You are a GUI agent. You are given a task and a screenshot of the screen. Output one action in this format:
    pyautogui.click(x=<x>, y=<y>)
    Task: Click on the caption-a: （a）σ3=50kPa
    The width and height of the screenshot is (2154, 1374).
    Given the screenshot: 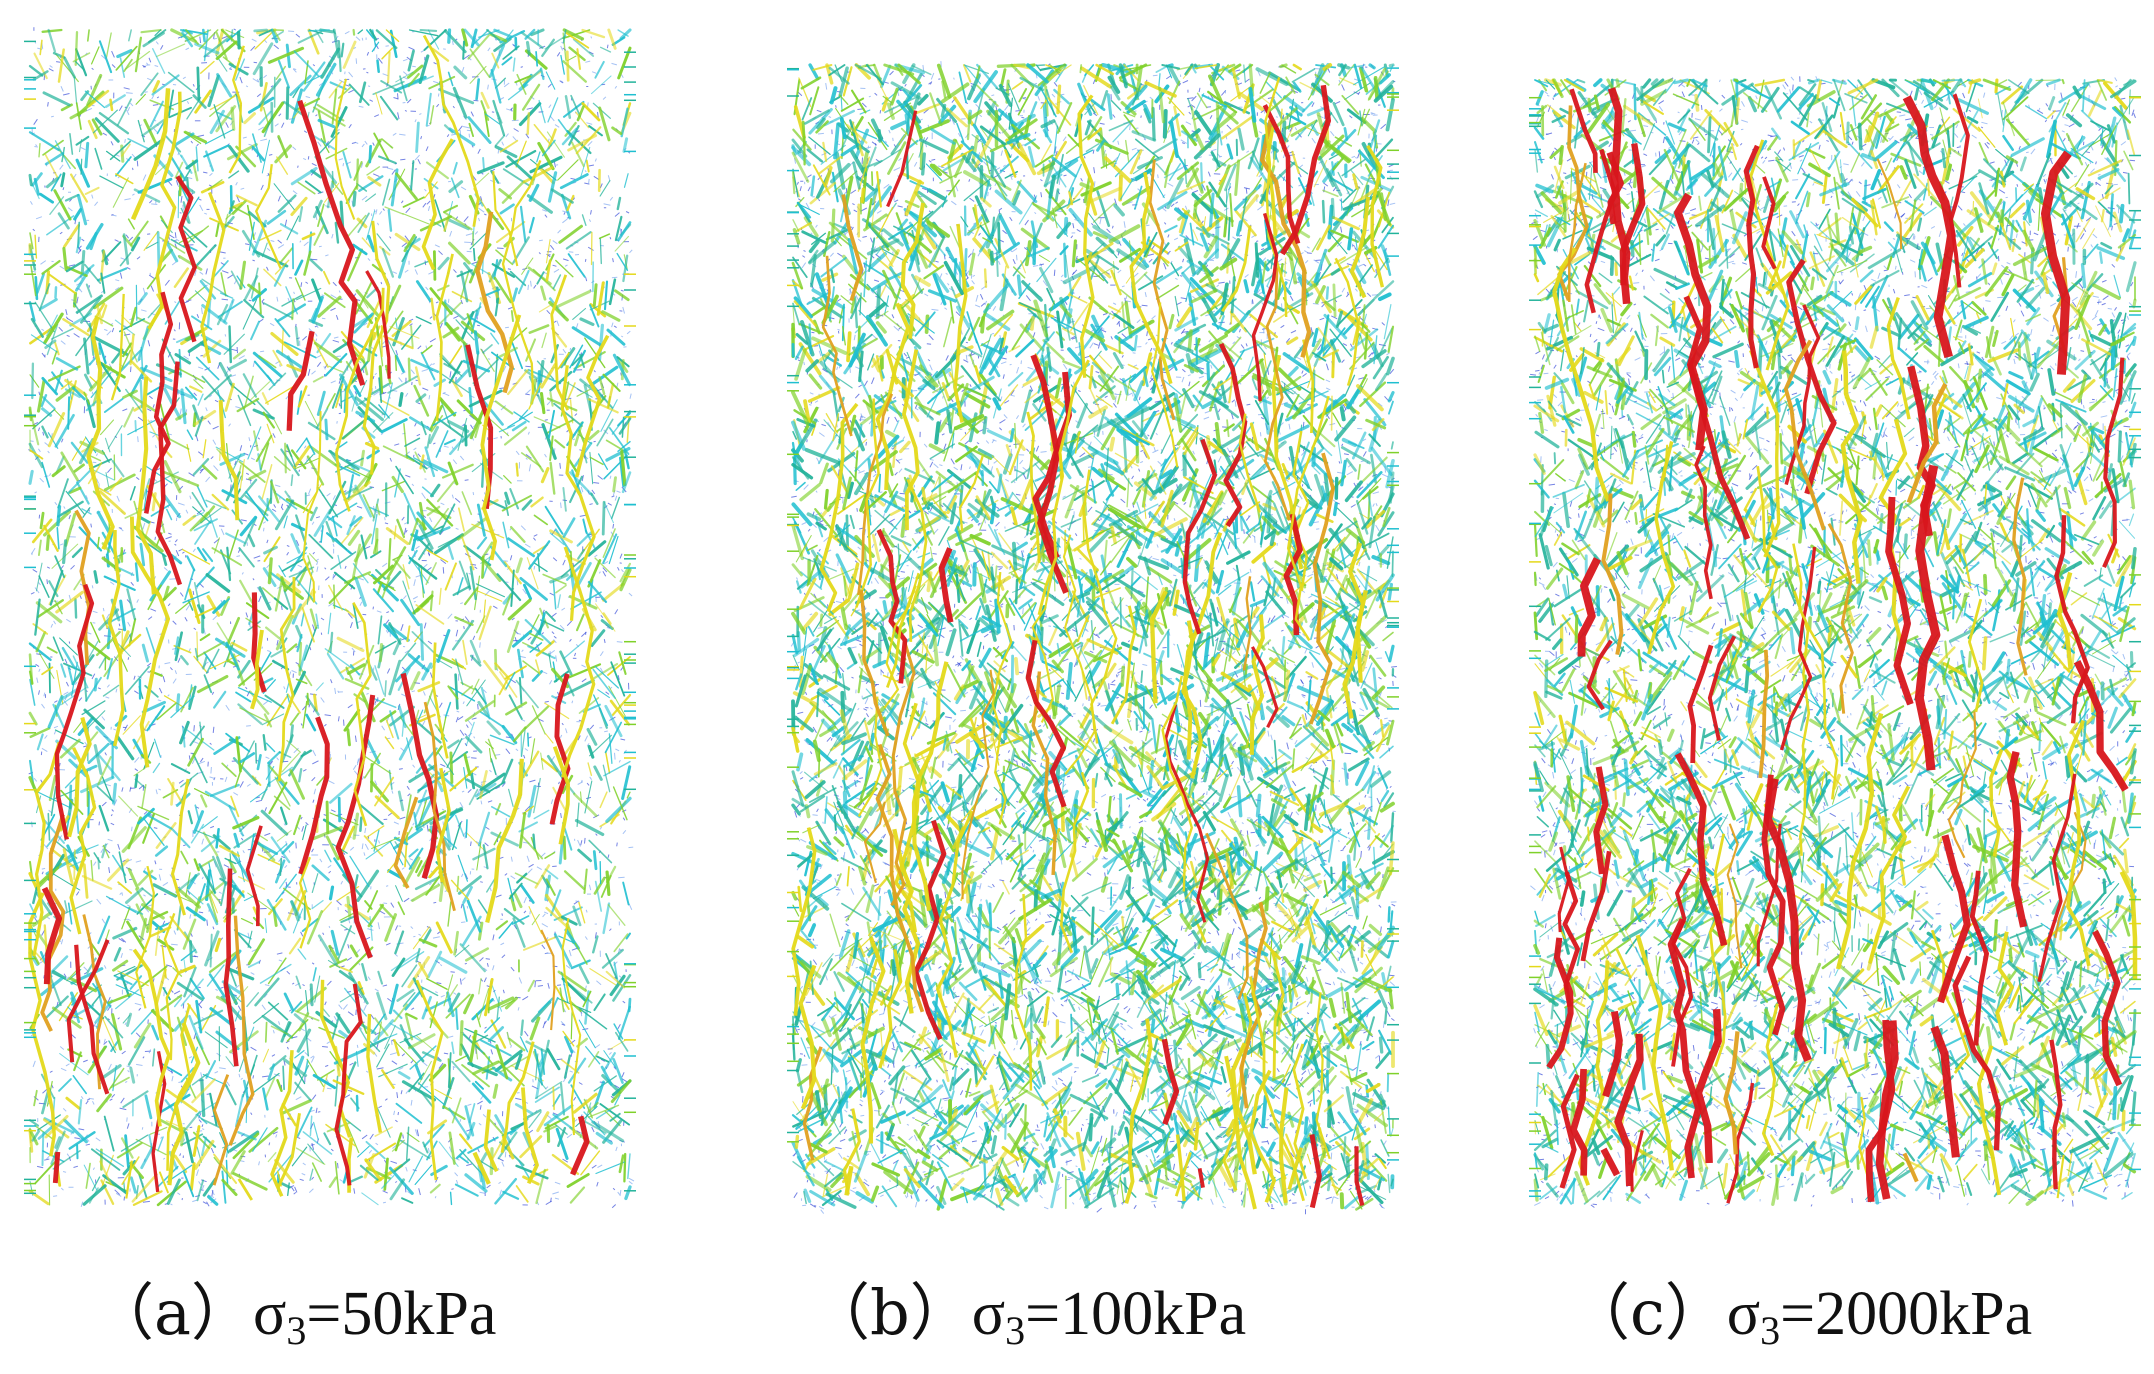 What is the action you would take?
    pyautogui.click(x=294, y=1313)
    